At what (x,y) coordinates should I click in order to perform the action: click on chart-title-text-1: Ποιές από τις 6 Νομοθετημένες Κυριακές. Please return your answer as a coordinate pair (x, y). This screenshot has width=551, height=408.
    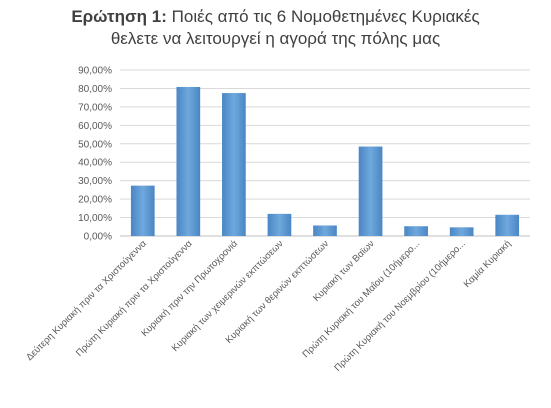
    Looking at the image, I should click on (325, 16).